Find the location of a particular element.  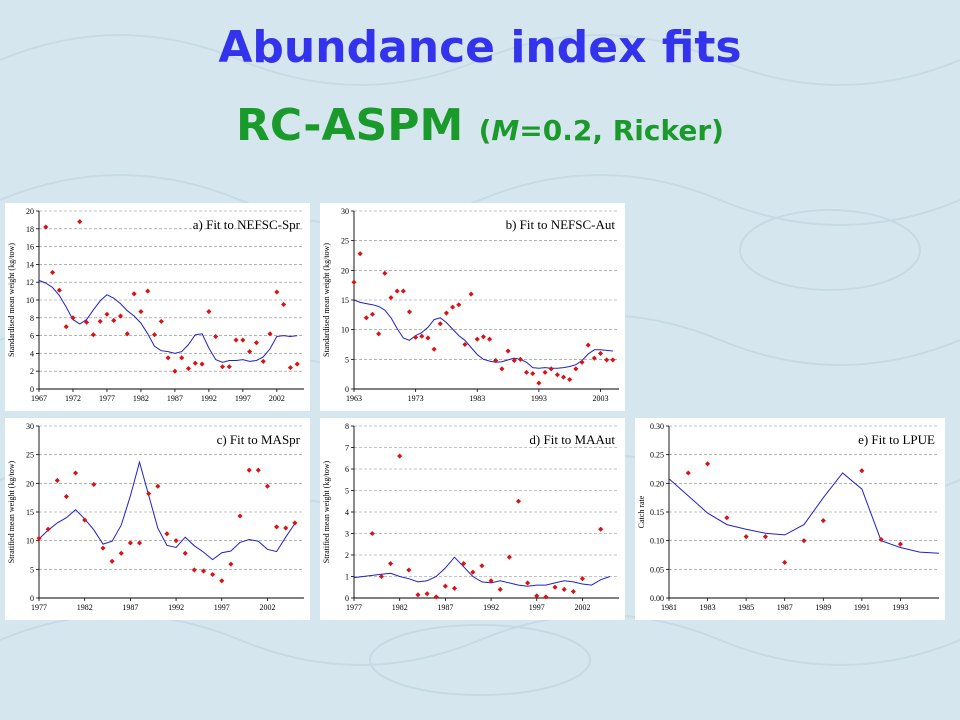

y-axis-label: Catch rate is located at coordinates (641, 511).